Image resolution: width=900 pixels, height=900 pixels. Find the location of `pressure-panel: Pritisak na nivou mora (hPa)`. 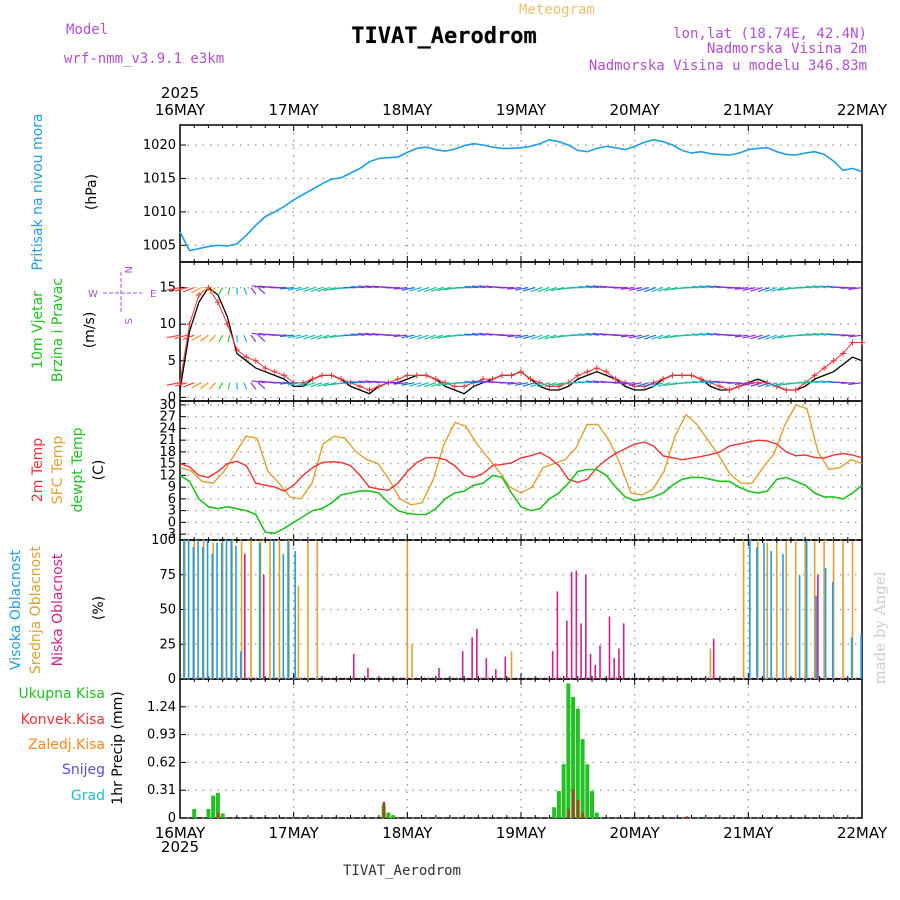

pressure-panel: Pritisak na nivou mora (hPa) is located at coordinates (65, 191).